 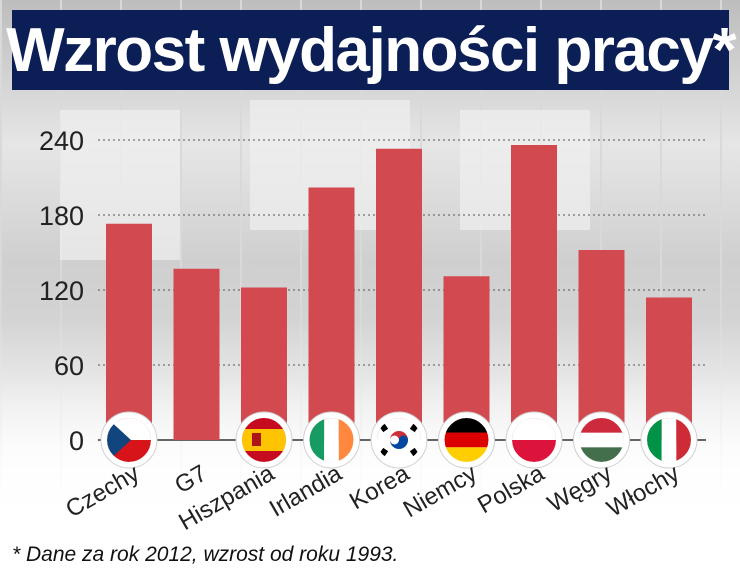 What do you see at coordinates (61, 216) in the screenshot?
I see `y-tick-label: 180` at bounding box center [61, 216].